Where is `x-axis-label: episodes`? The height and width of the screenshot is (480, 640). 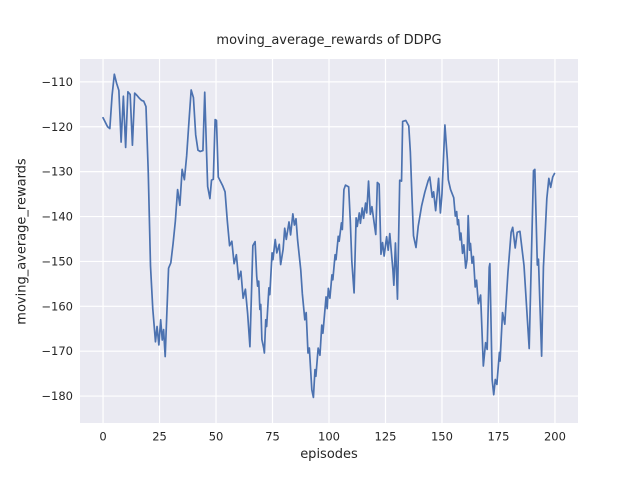
x-axis-label: episodes is located at coordinates (329, 454).